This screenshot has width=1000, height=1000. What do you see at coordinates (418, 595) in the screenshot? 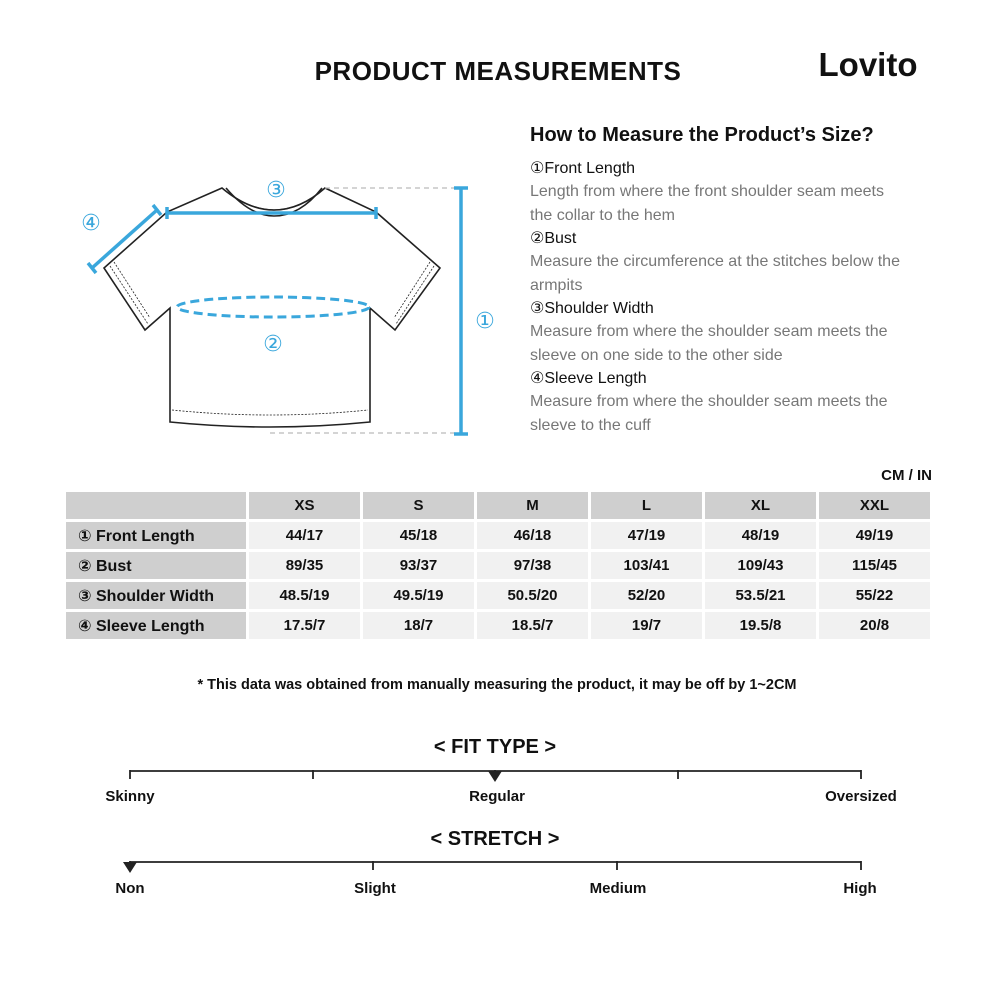
I see `table-cell: 49.5/19` at bounding box center [418, 595].